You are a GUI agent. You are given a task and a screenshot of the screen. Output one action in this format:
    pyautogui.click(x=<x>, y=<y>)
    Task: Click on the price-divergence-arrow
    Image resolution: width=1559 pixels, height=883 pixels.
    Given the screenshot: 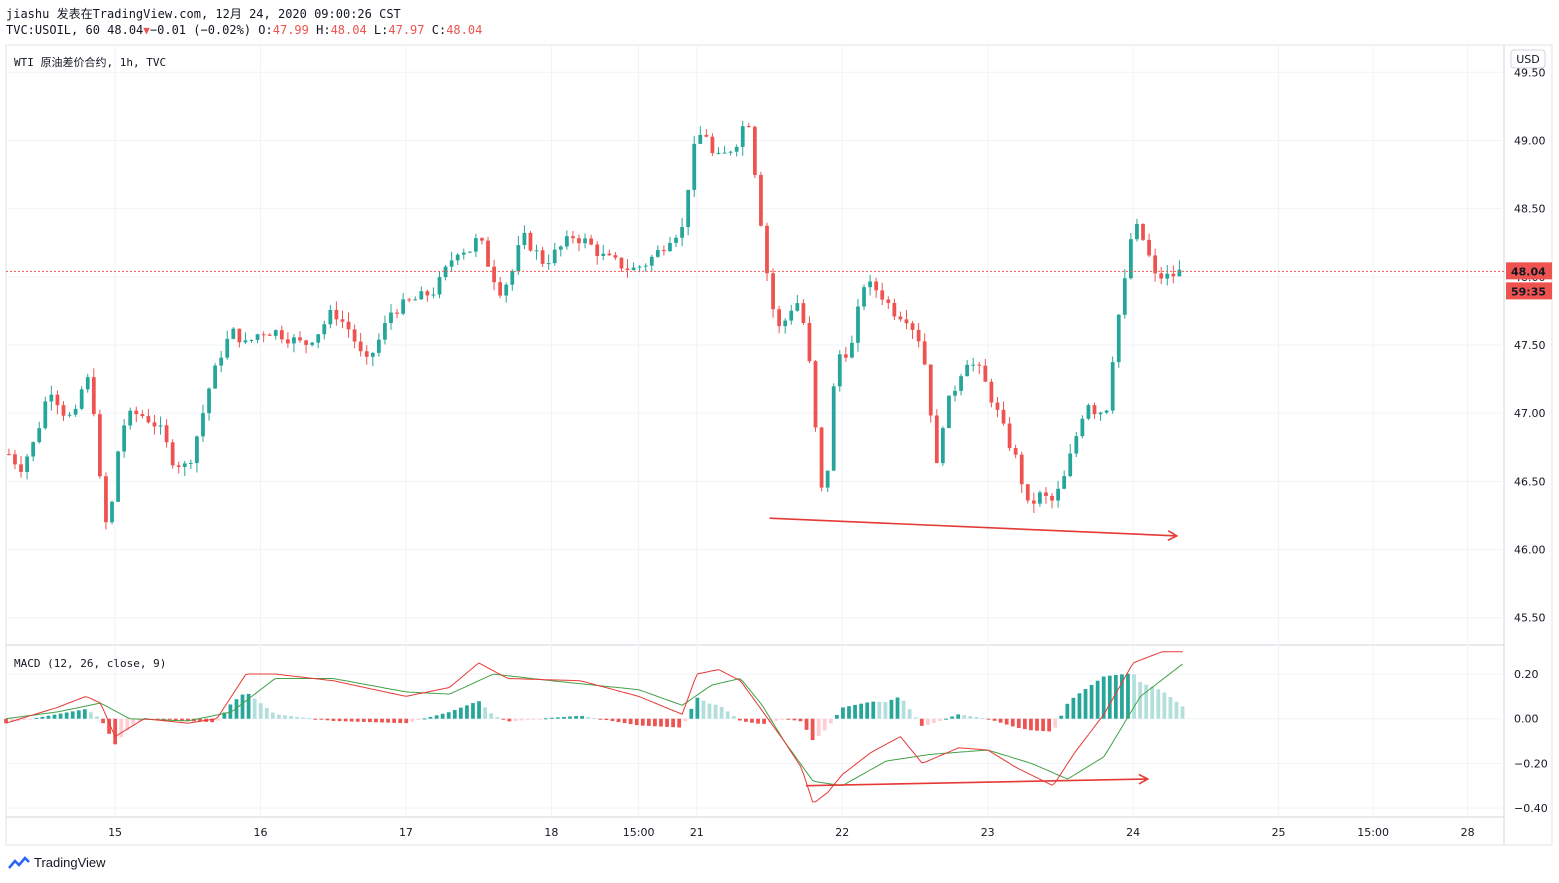 What is the action you would take?
    pyautogui.click(x=973, y=527)
    